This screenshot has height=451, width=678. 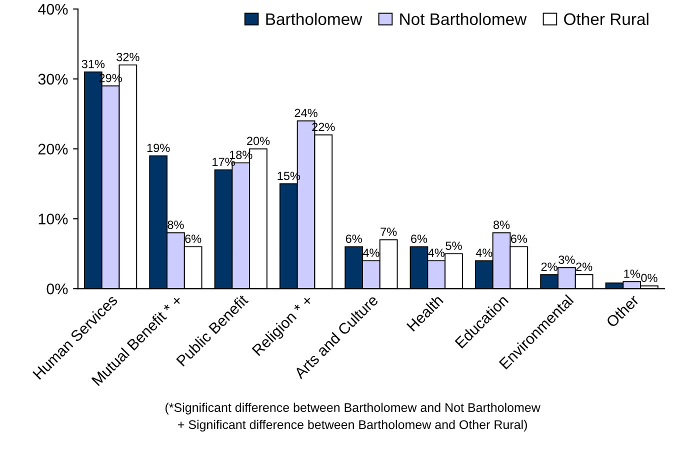 I want to click on y-tick-label: 0%, so click(x=57, y=289).